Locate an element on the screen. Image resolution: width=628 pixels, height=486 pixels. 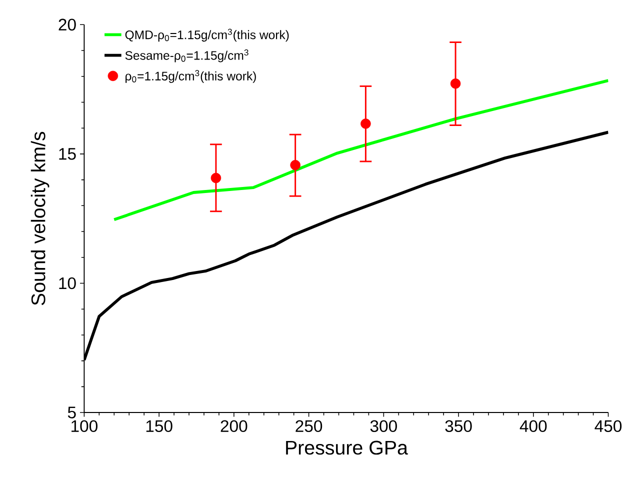
x-tick-label: 400 is located at coordinates (533, 426).